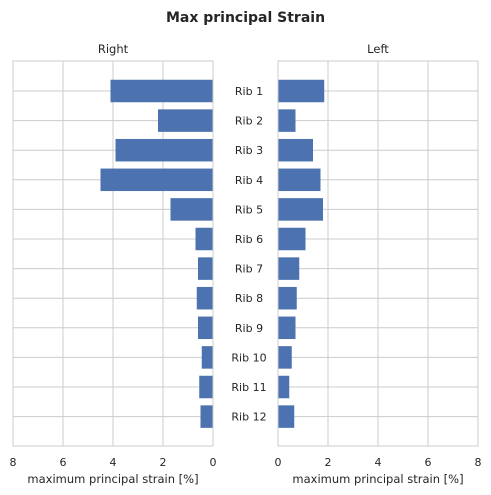 The image size is (491, 495). Describe the element at coordinates (113, 49) in the screenshot. I see `right-panel-subtitle: Right` at that location.